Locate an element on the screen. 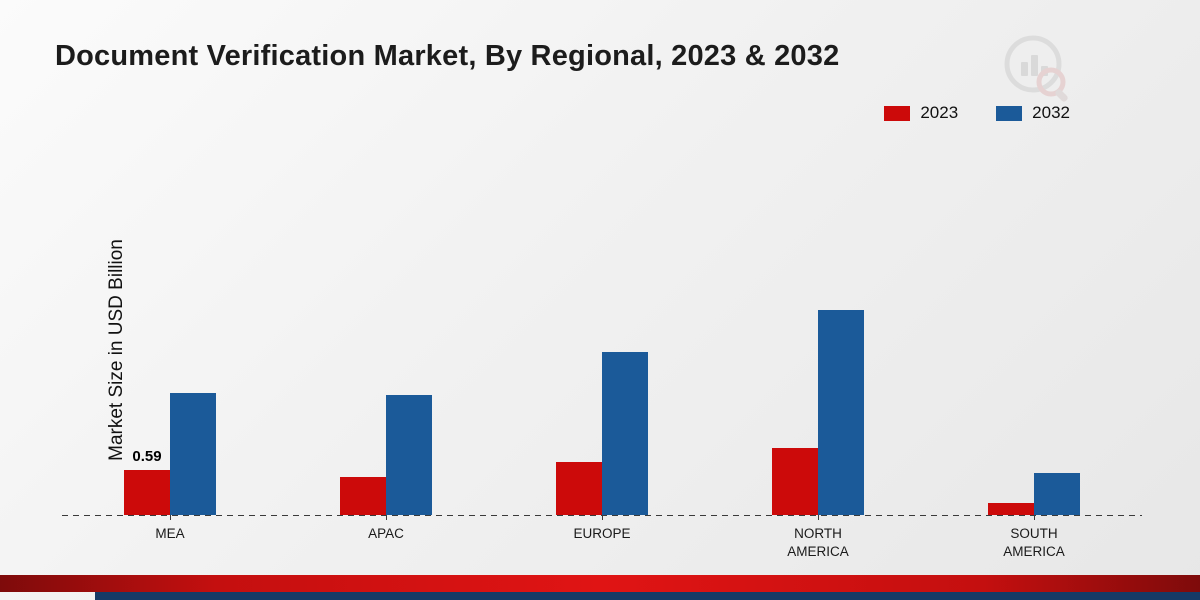  bar-chart-magnifier-logo is located at coordinates (1037, 70).